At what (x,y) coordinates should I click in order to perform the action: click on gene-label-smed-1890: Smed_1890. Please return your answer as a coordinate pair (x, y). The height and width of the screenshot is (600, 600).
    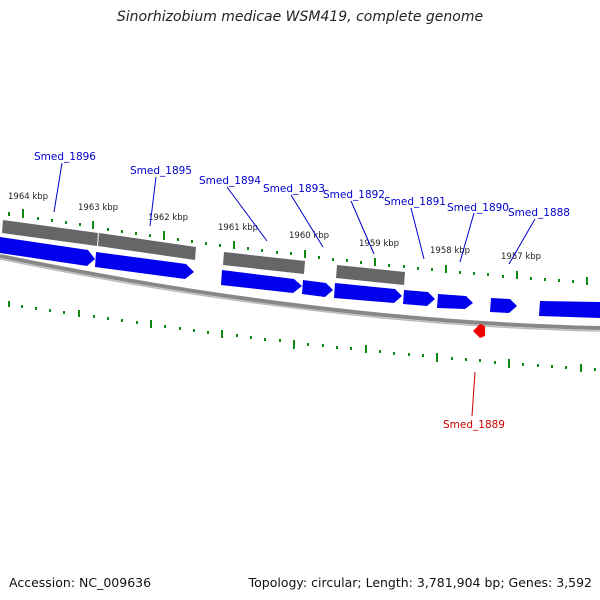
    Looking at the image, I should click on (478, 208).